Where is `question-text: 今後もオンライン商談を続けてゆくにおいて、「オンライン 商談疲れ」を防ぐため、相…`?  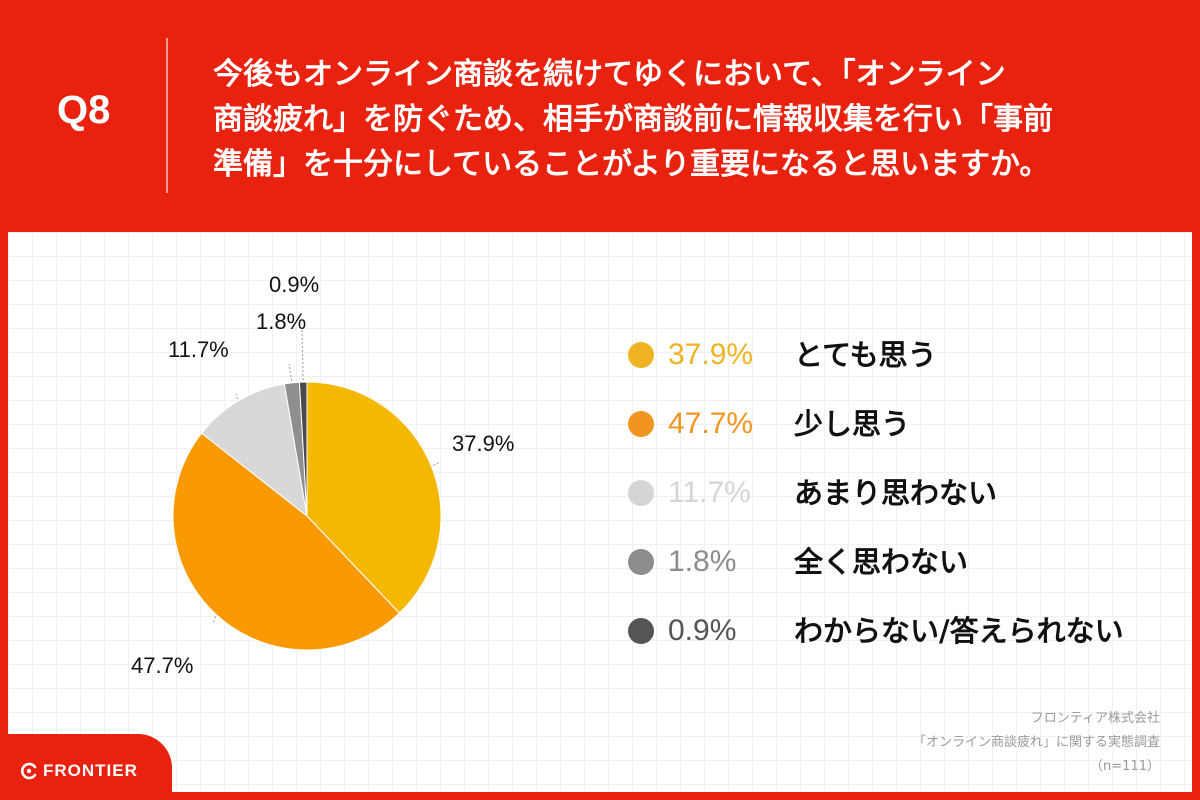
question-text: 今後もオンライン商談を続けてゆくにおいて、「オンライン 商談疲れ」を防ぐため、相… is located at coordinates (693, 119).